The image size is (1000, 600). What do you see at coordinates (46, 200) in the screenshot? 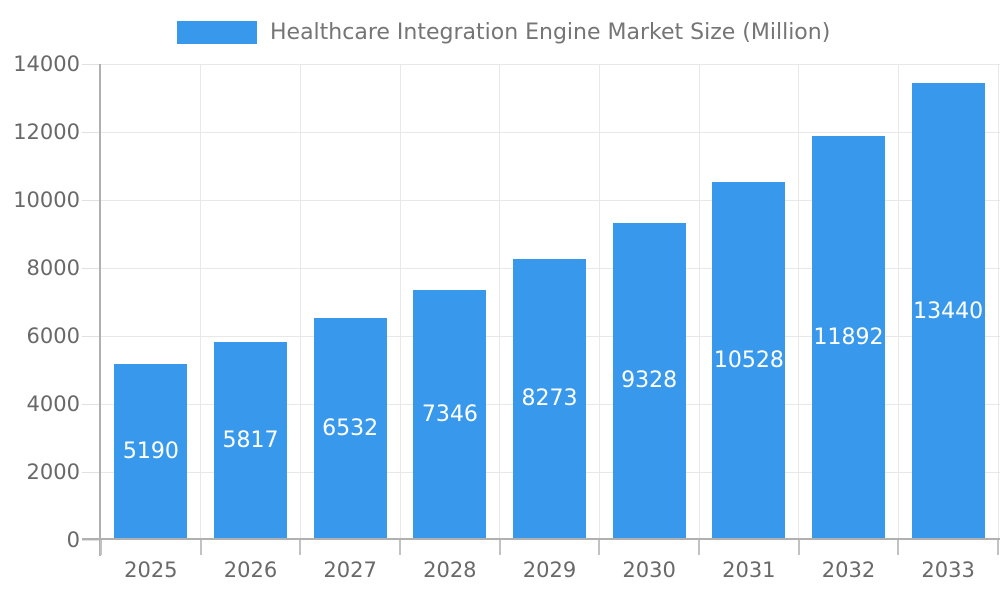
I see `y-axis-tick-label: 10000` at bounding box center [46, 200].